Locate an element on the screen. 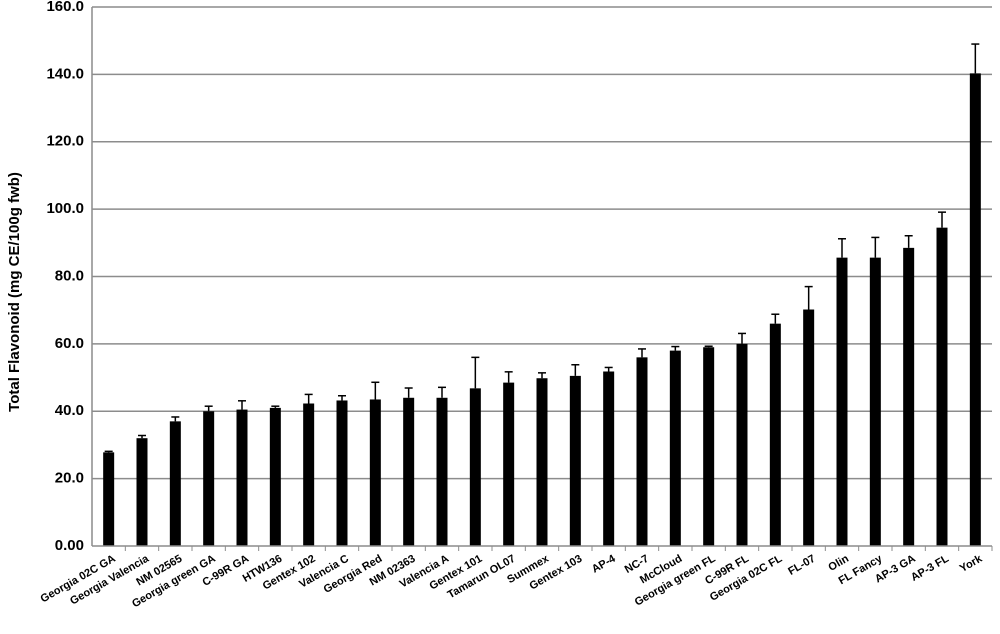 The height and width of the screenshot is (634, 1000). y-tick-label: 120.0 is located at coordinates (65, 141).